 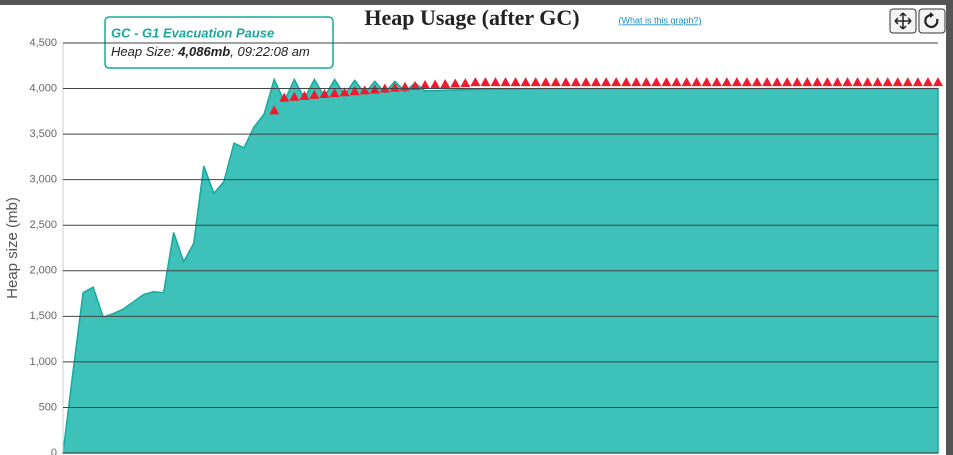 I want to click on button-frame, so click(x=932, y=21).